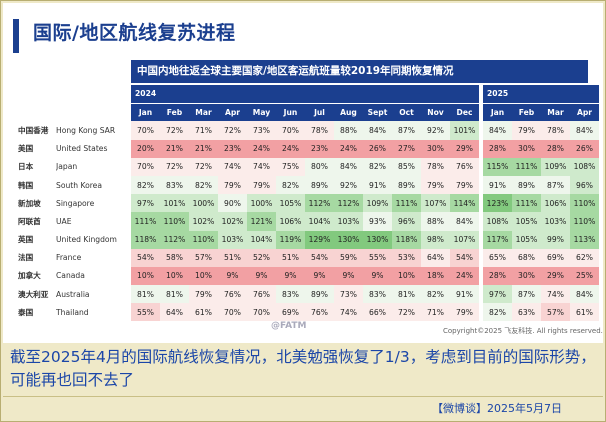 The width and height of the screenshot is (606, 422). Describe the element at coordinates (75, 203) in the screenshot. I see `country-name-en: Singapore` at that location.